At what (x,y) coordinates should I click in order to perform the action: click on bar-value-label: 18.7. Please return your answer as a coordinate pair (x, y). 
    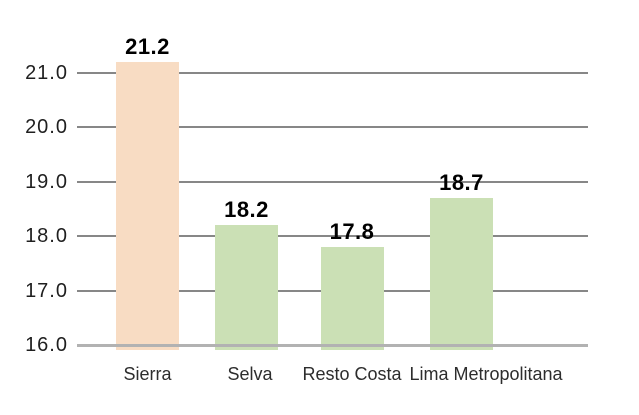
    Looking at the image, I should click on (461, 182).